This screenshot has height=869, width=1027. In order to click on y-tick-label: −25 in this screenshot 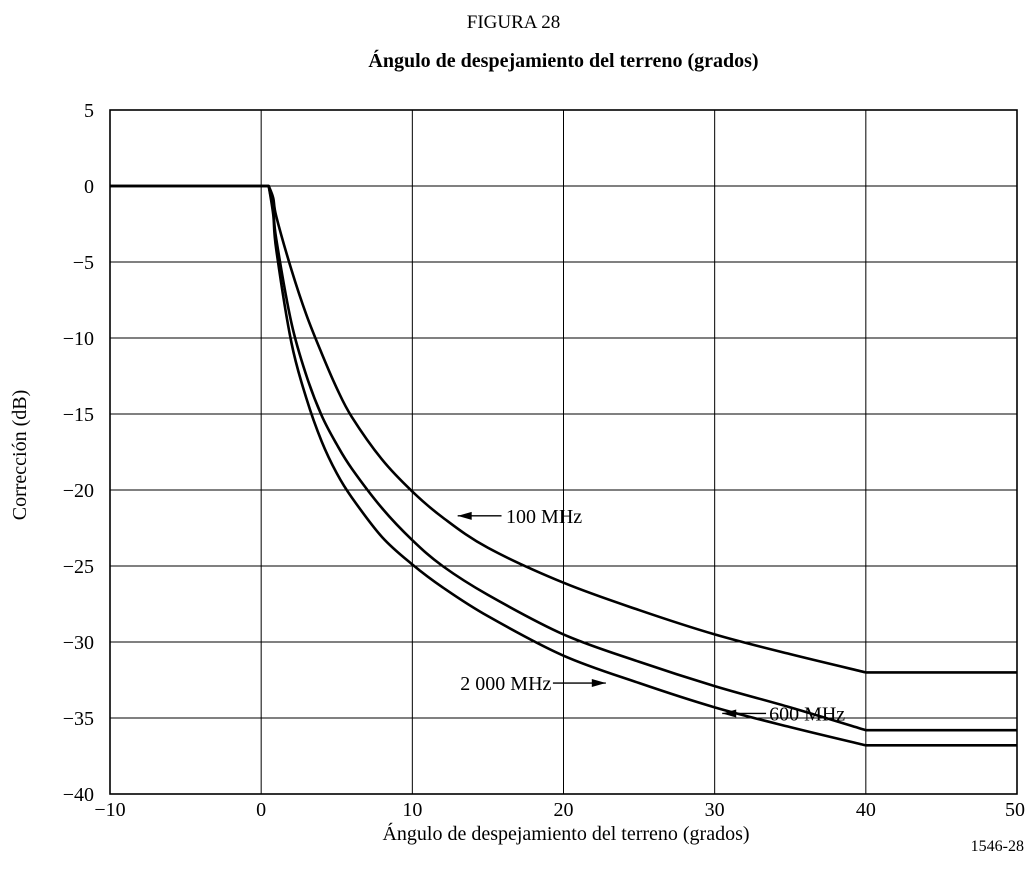, I will do `click(78, 567)`.